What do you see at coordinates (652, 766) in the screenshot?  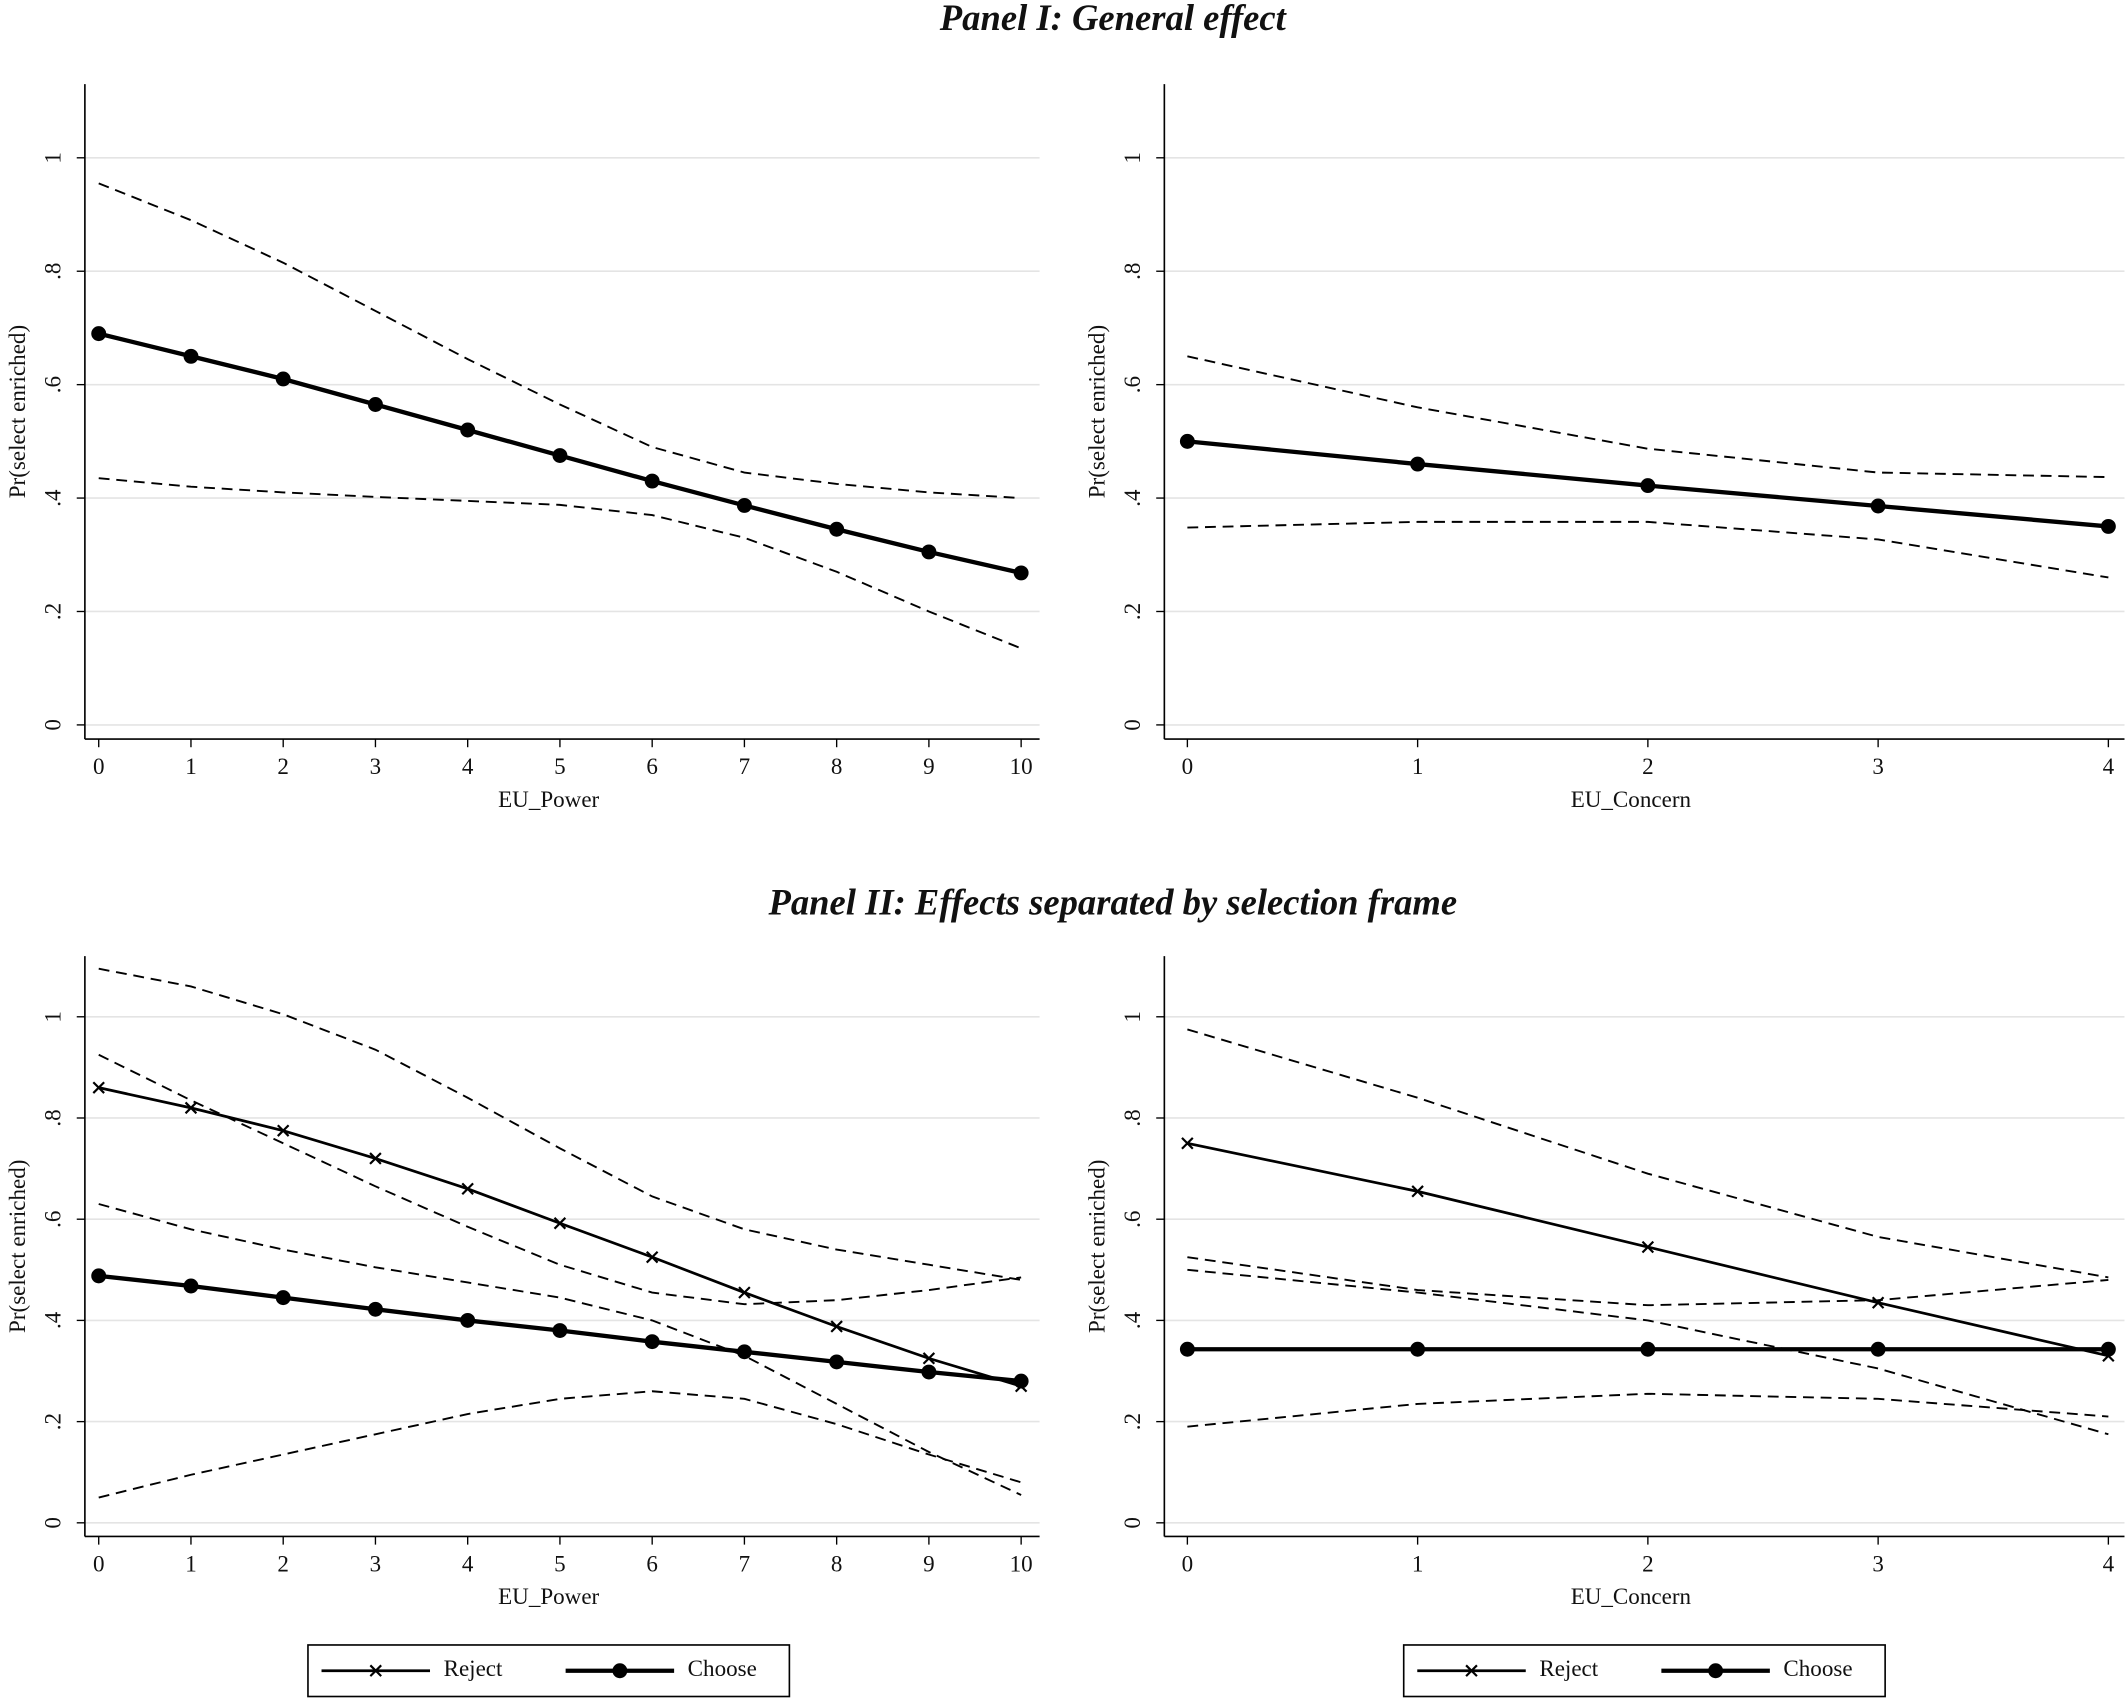 I see `x-tick-label: 6` at bounding box center [652, 766].